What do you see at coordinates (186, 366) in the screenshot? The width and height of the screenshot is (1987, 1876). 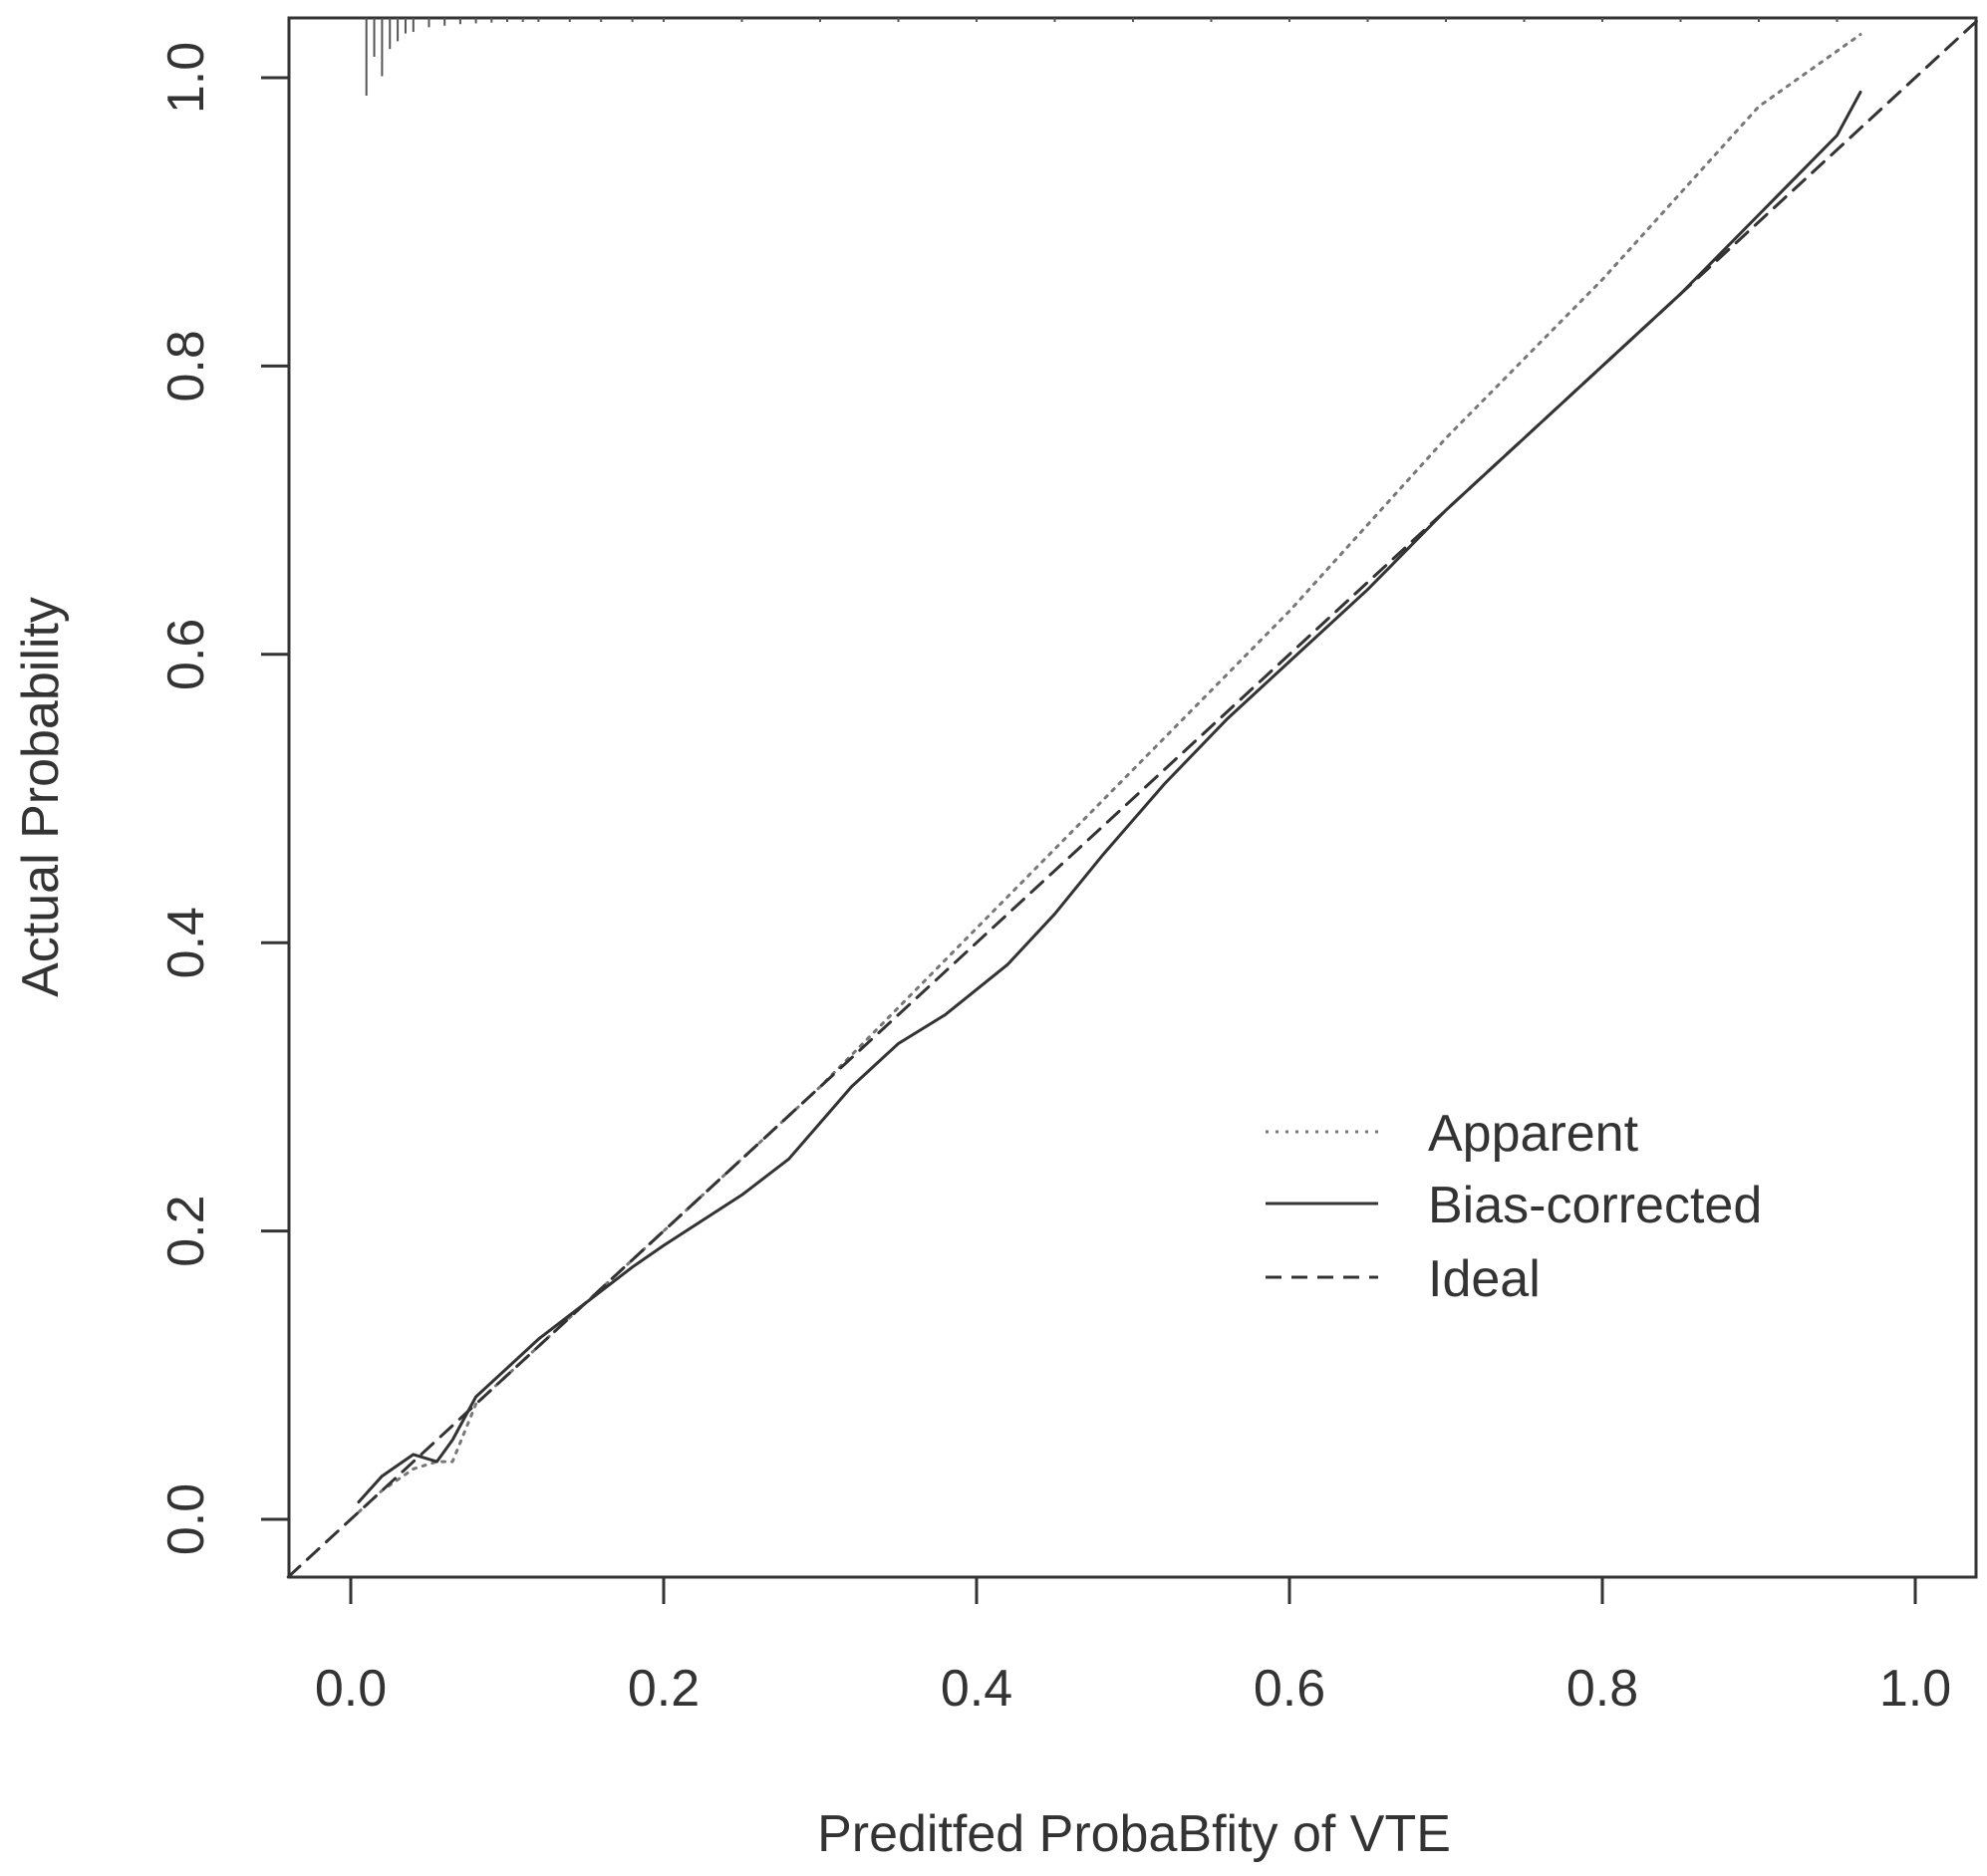 I see `y-tick-label: 0.8` at bounding box center [186, 366].